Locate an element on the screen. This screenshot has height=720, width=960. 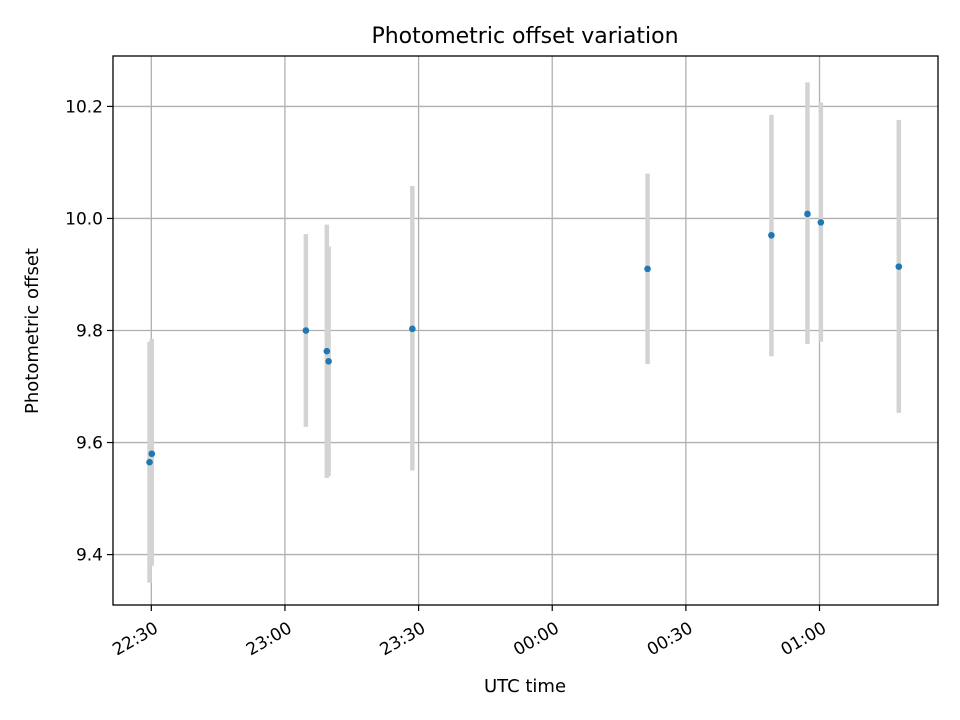
y-tick-label: 9.4 is located at coordinates (89, 556).